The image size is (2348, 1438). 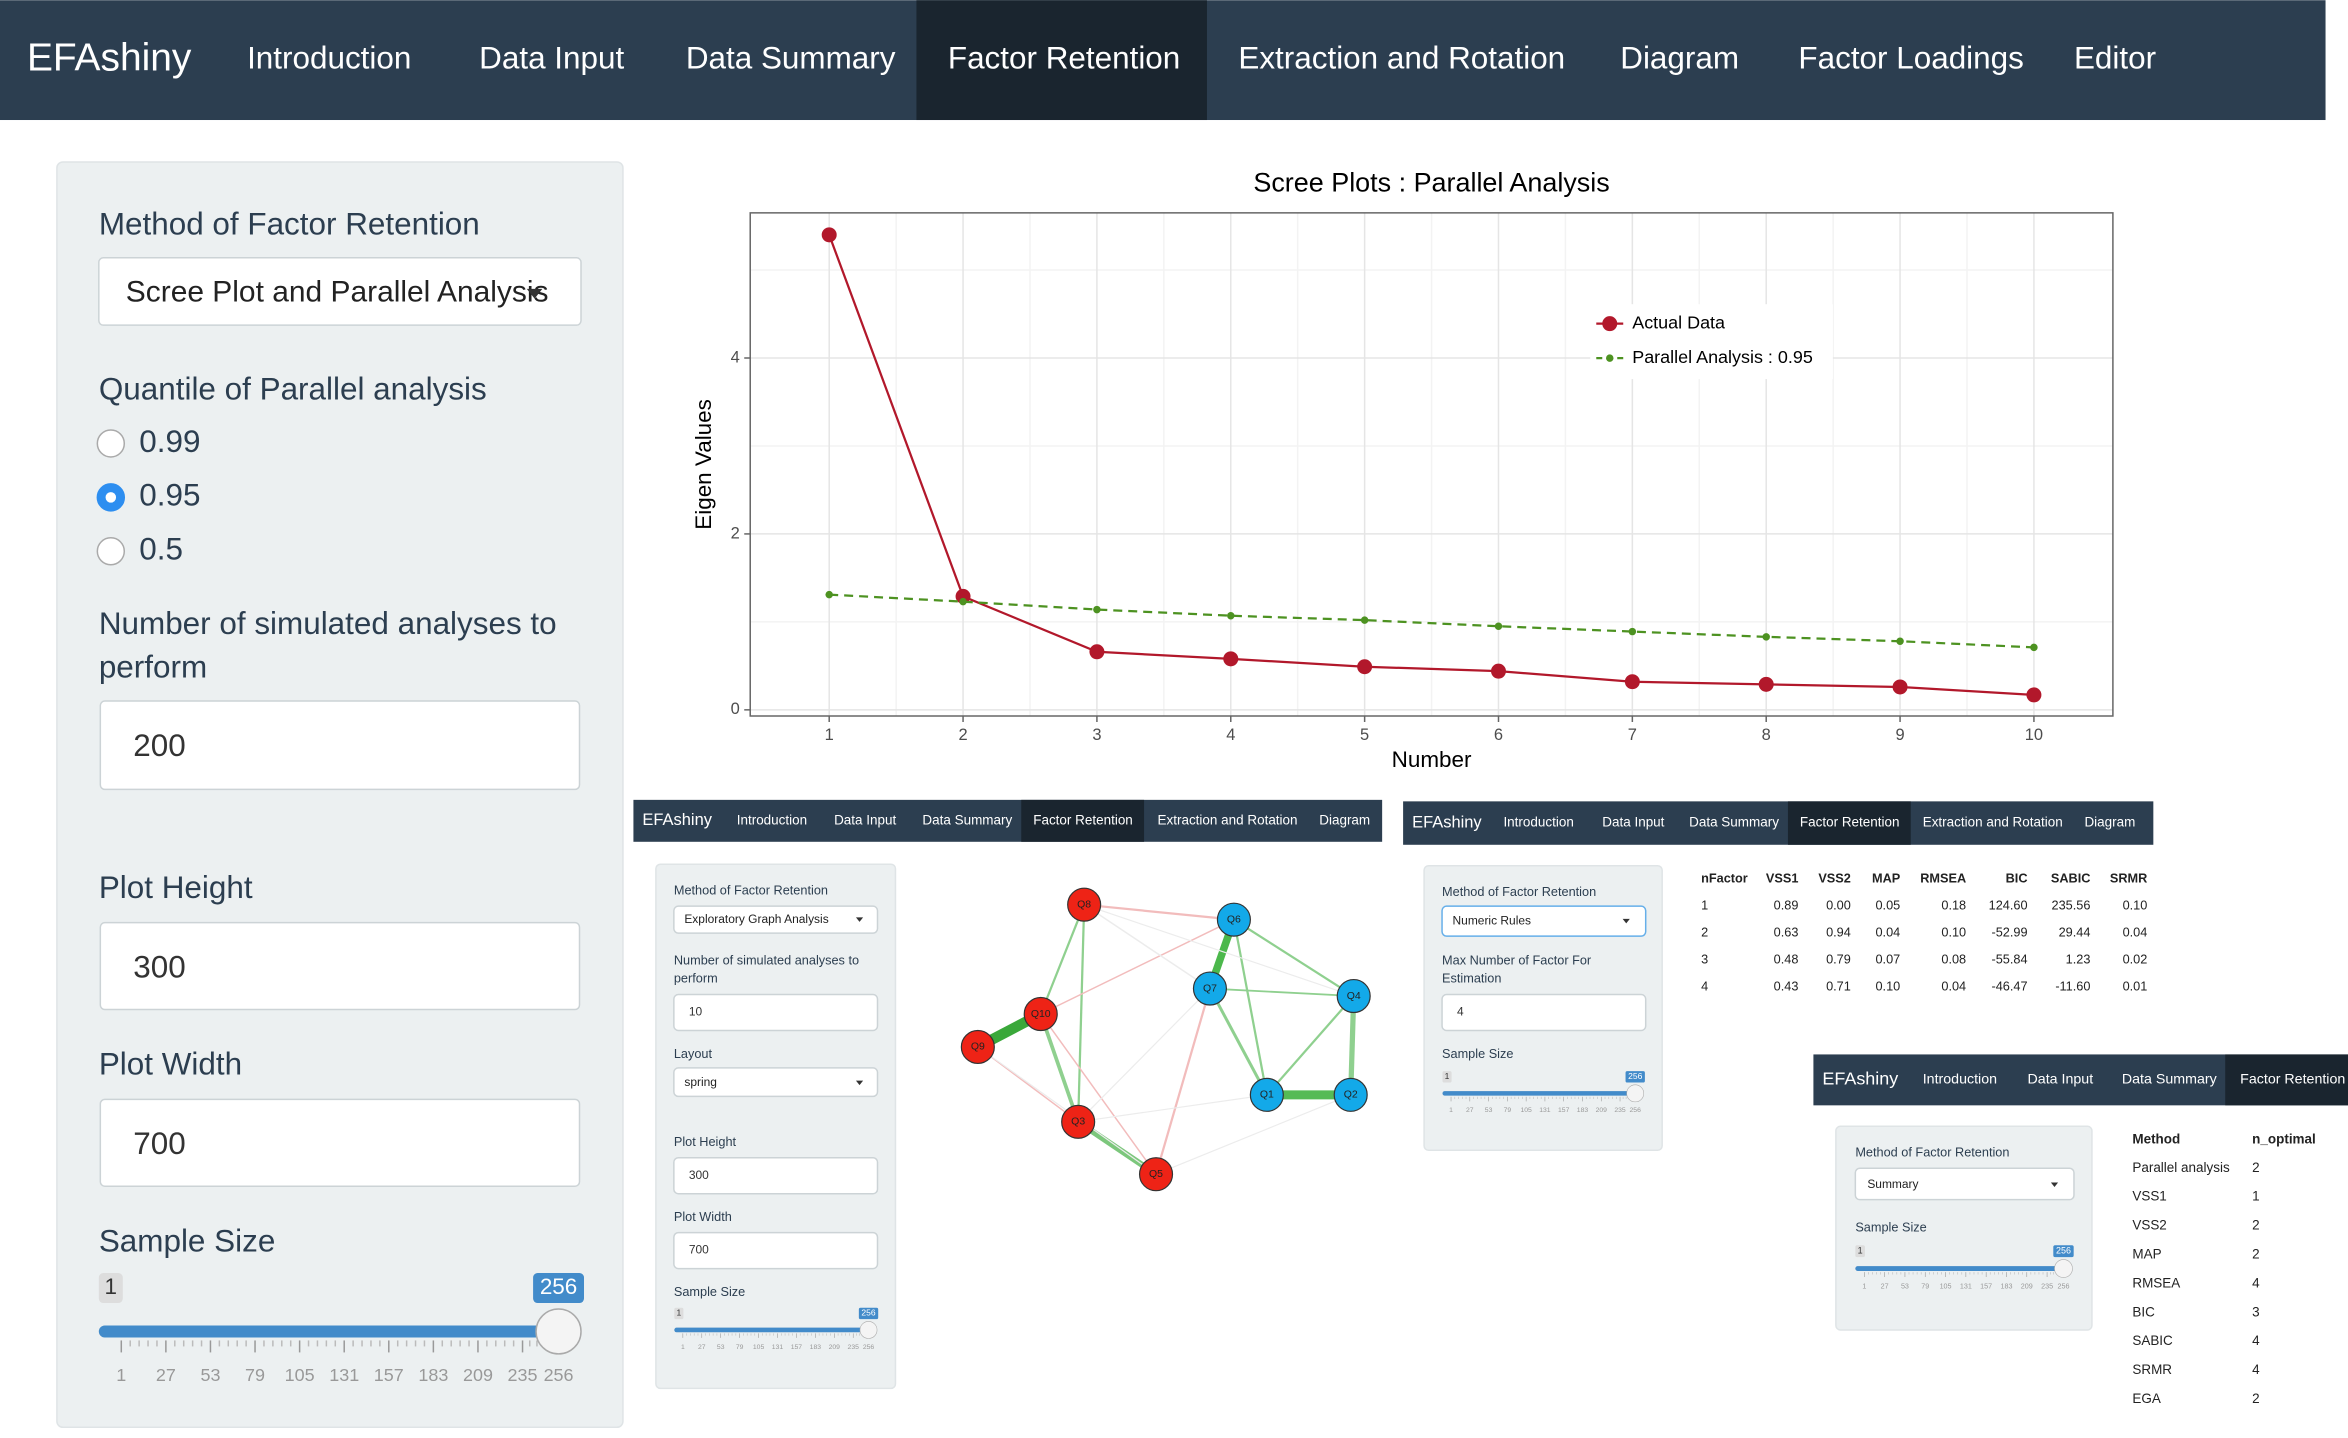 I want to click on slider-tick-label: 157, so click(x=389, y=1375).